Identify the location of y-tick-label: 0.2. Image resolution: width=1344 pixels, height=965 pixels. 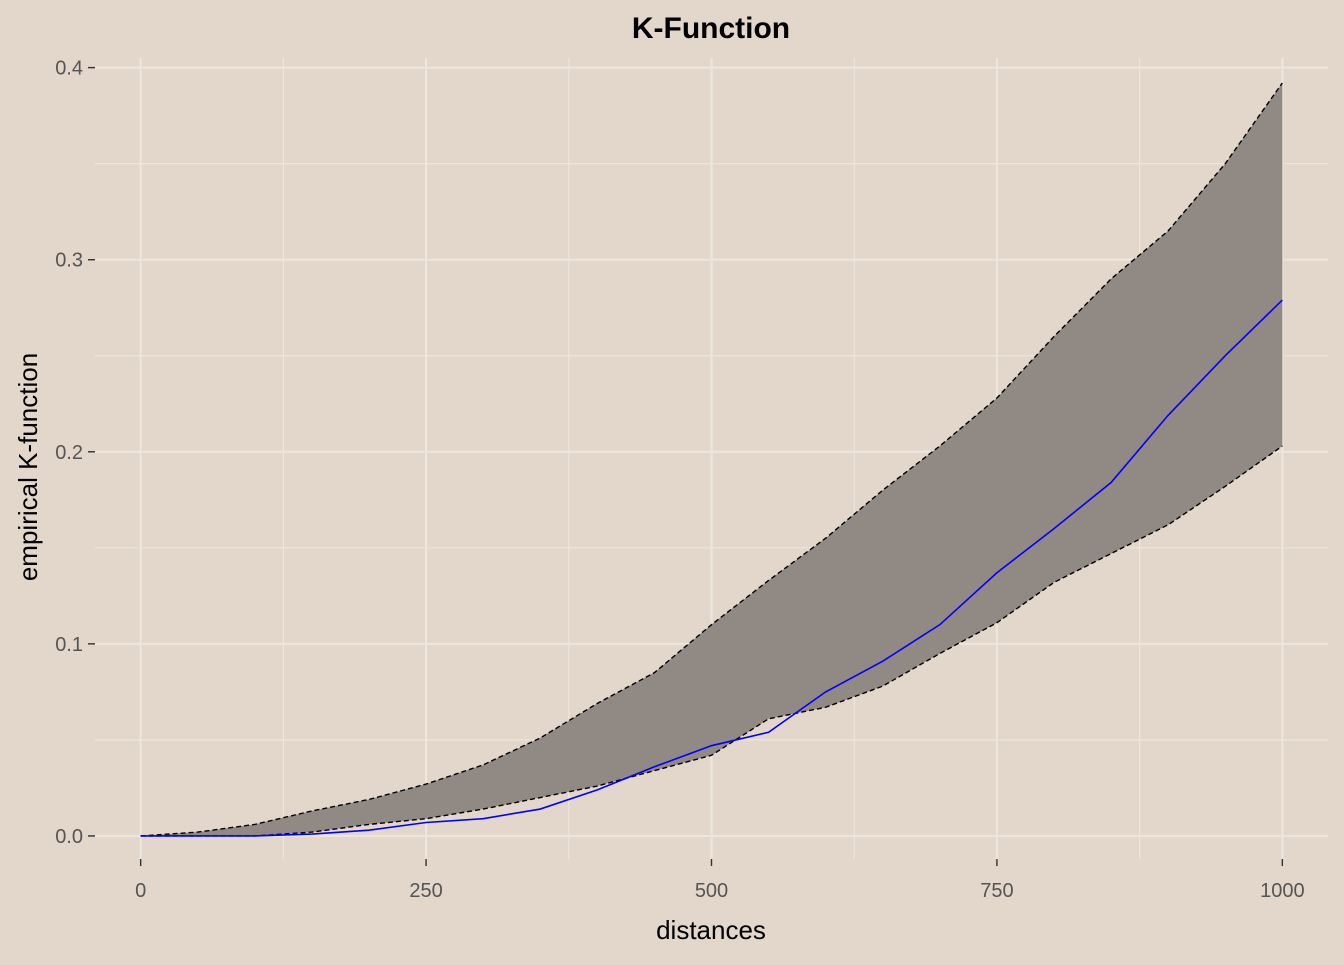
(69, 453).